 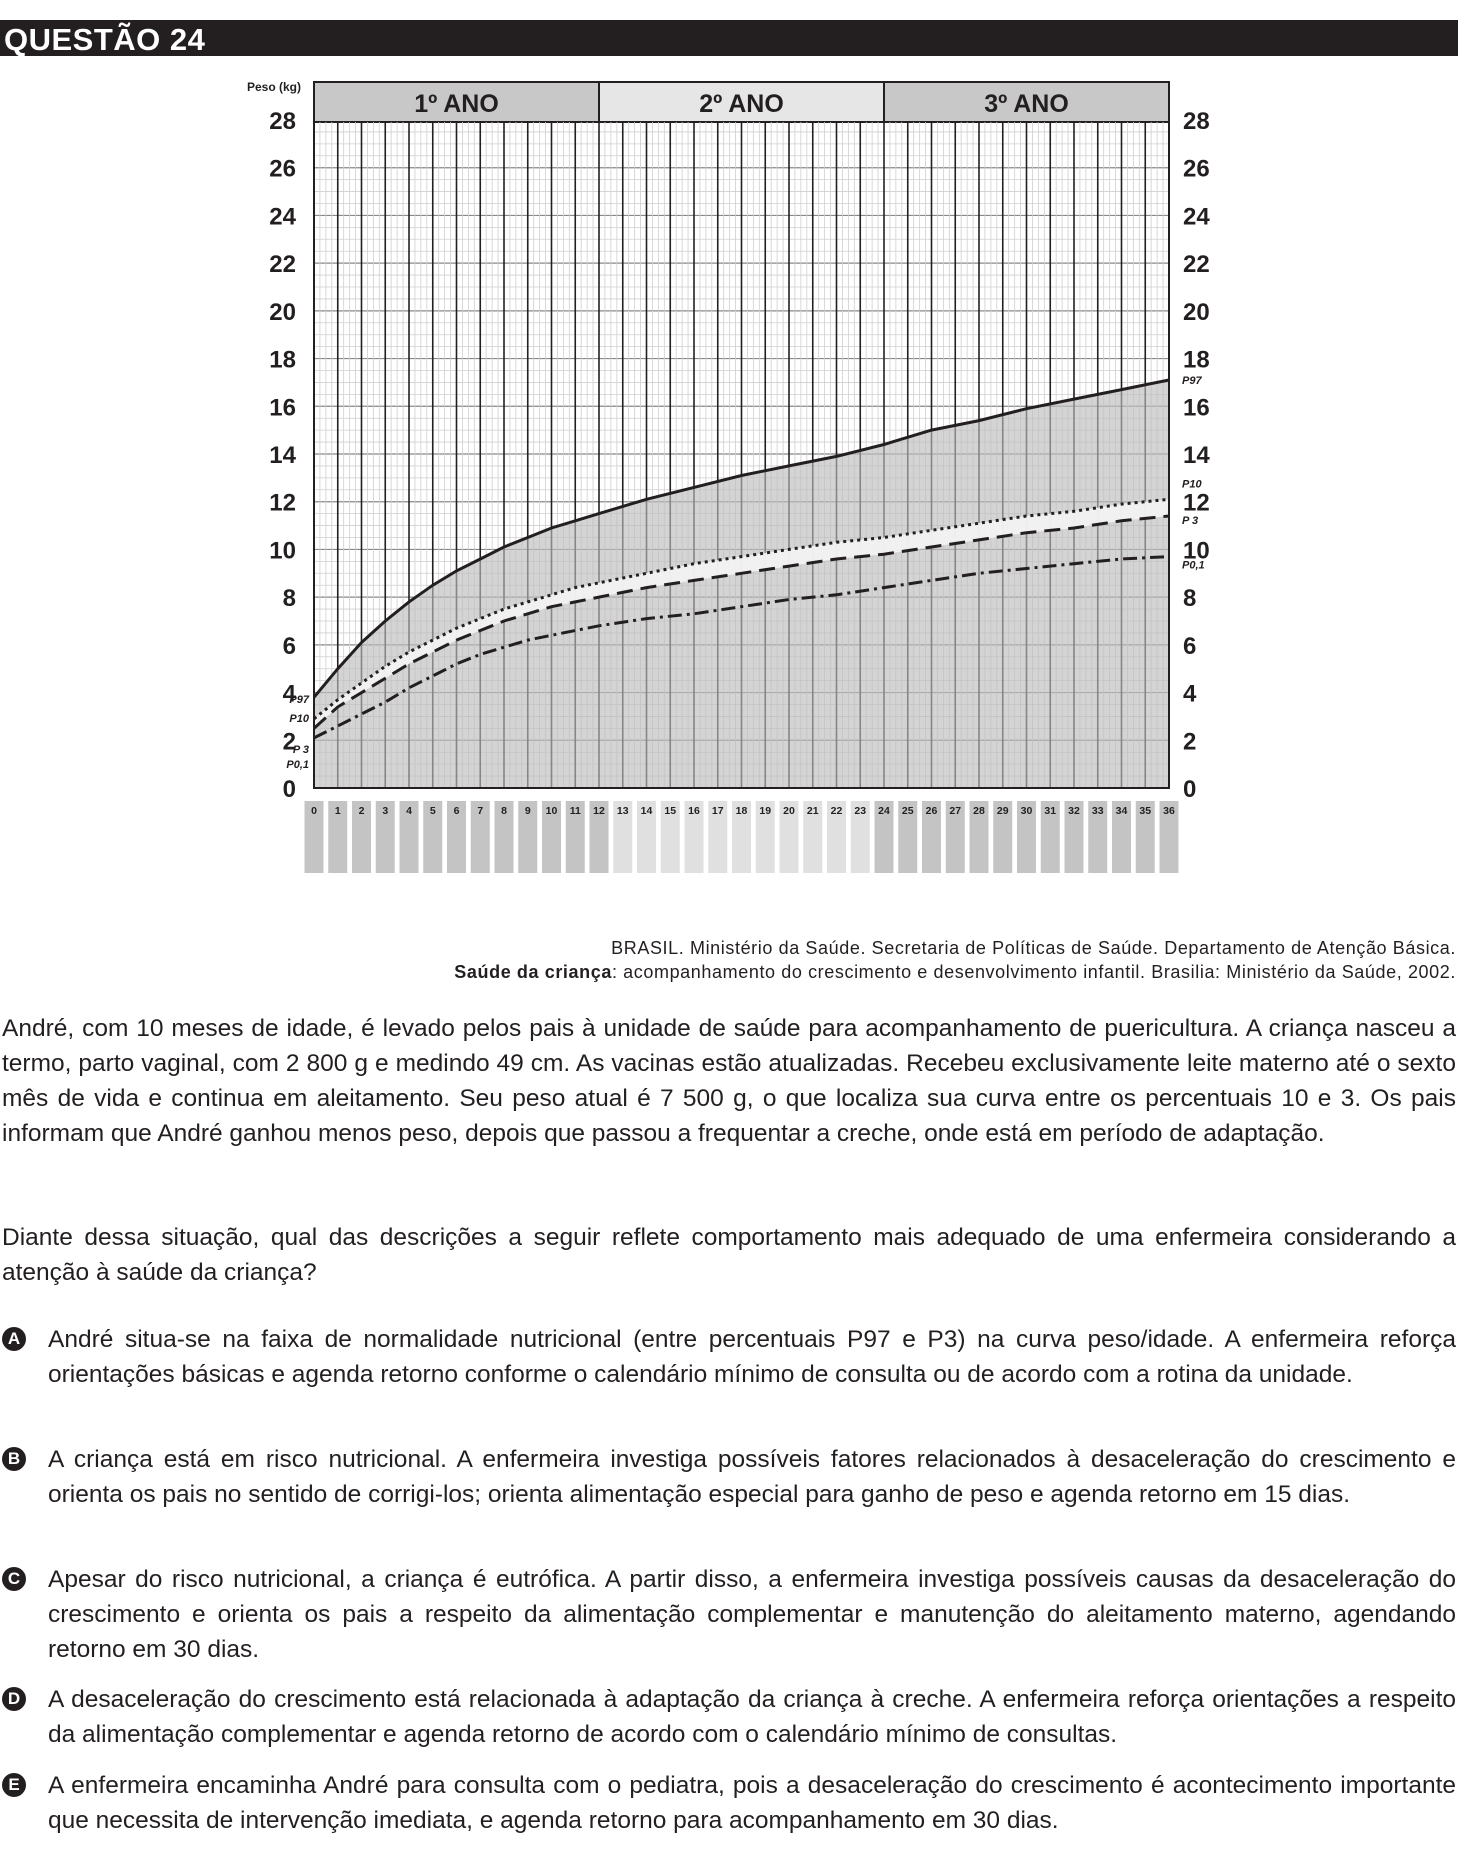 What do you see at coordinates (1190, 521) in the screenshot?
I see `series-label-right: P 3` at bounding box center [1190, 521].